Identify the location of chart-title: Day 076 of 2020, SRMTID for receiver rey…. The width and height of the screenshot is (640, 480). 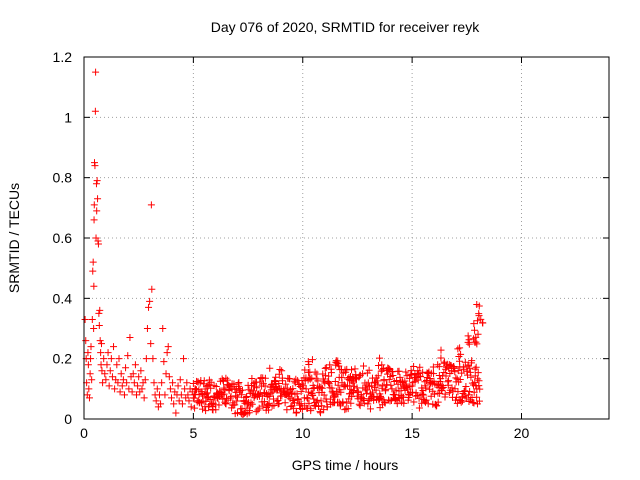
(345, 27).